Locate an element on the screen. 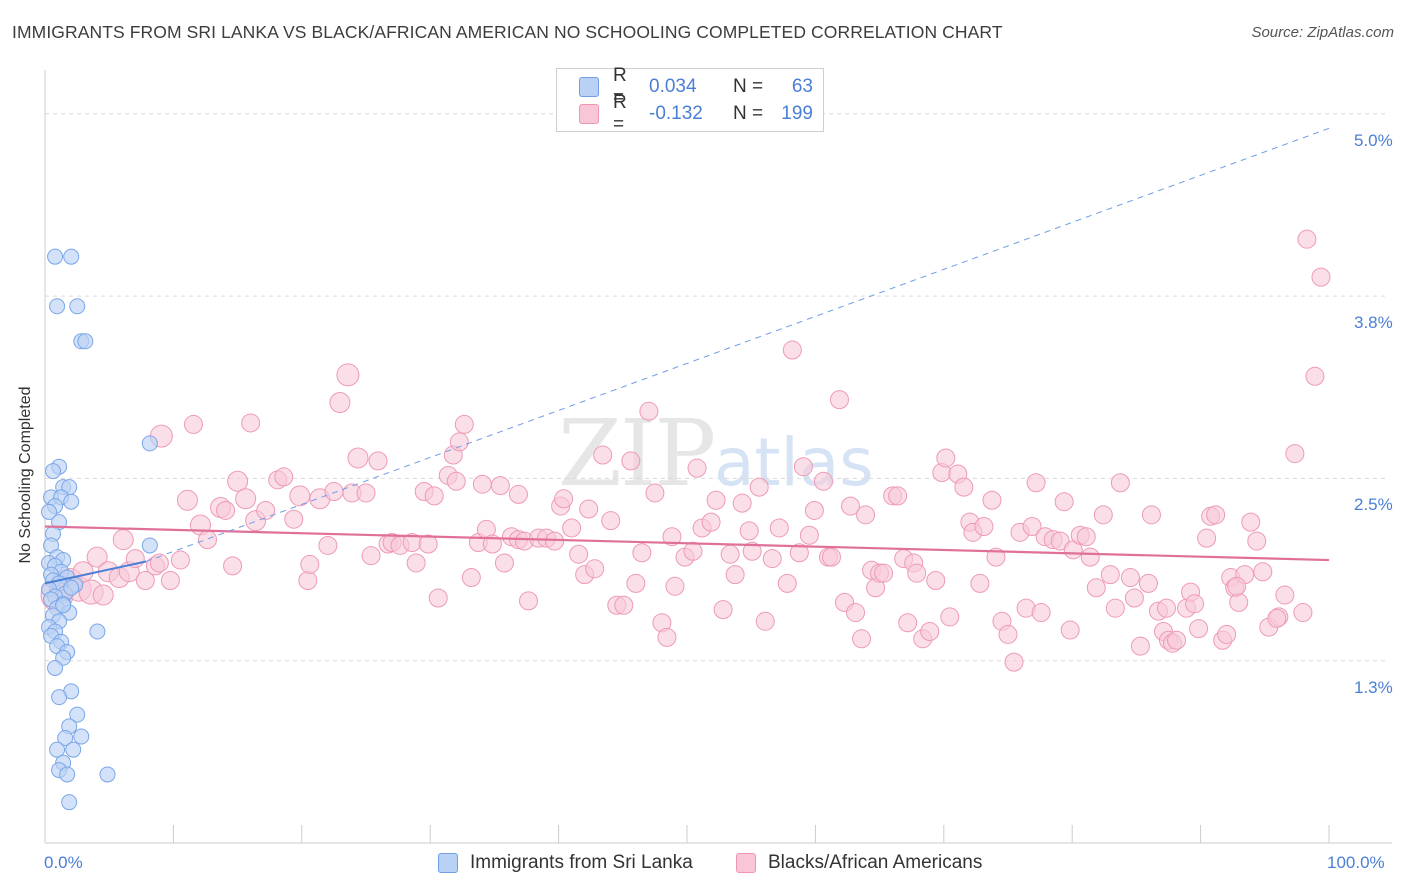  x-tick-label-right: 100.0% is located at coordinates (1356, 862).